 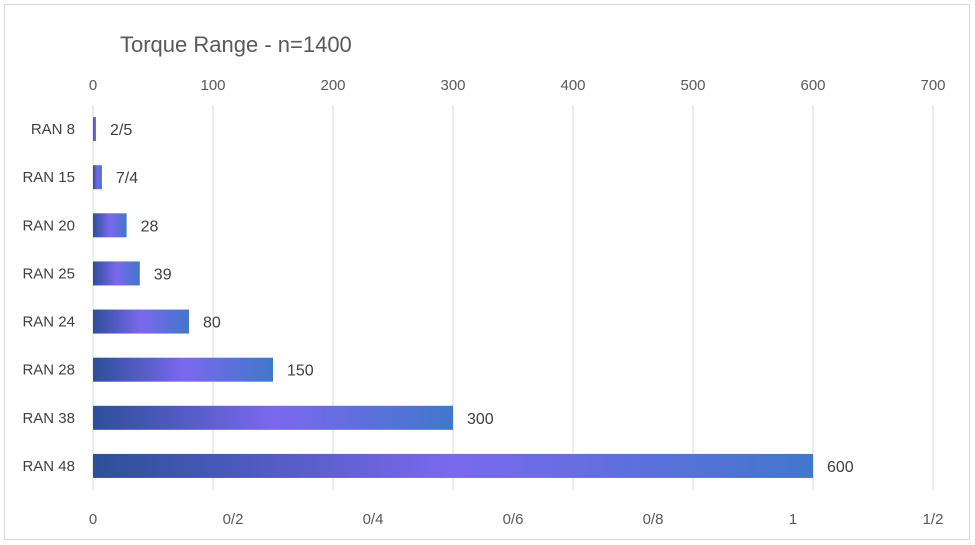 I want to click on data-label: 150, so click(x=300, y=371).